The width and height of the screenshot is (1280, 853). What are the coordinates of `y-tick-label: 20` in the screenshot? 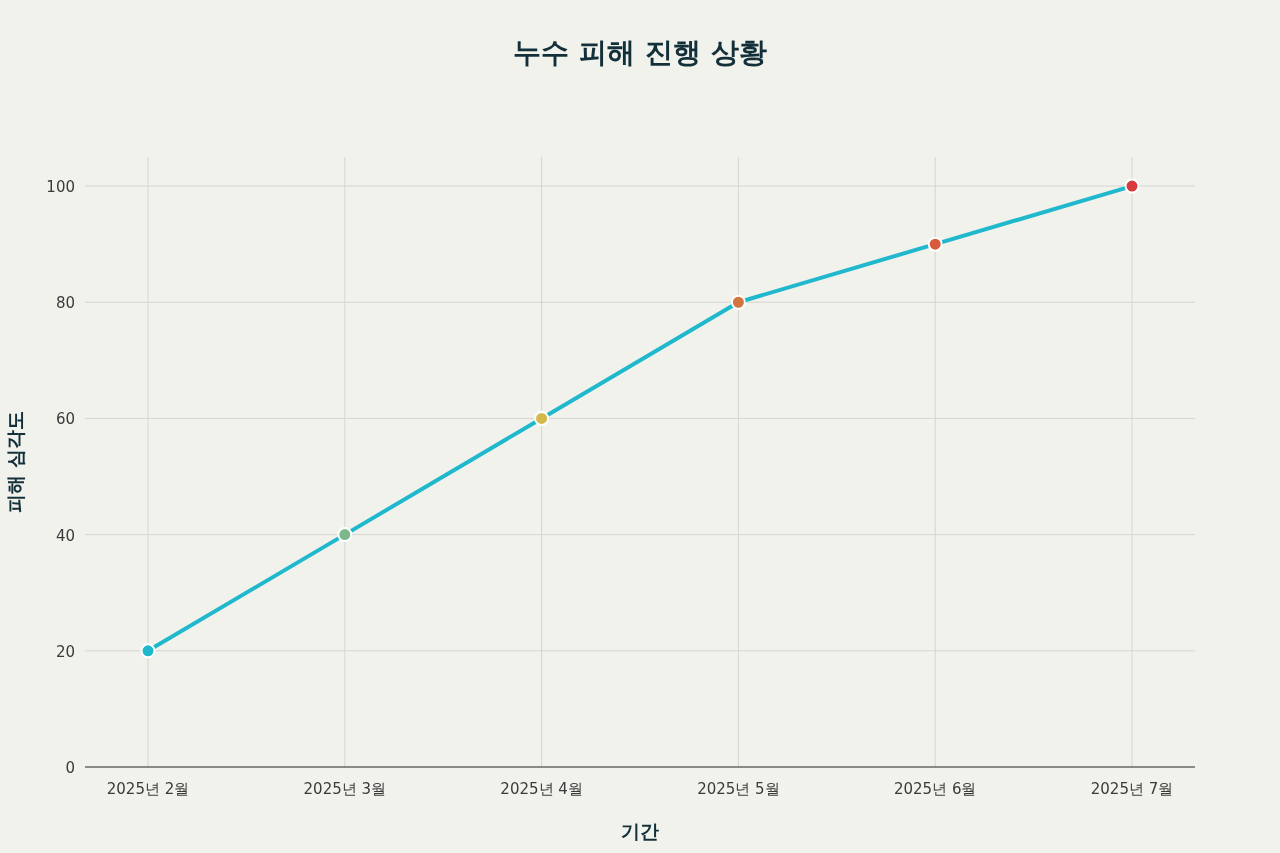 It's located at (65, 651).